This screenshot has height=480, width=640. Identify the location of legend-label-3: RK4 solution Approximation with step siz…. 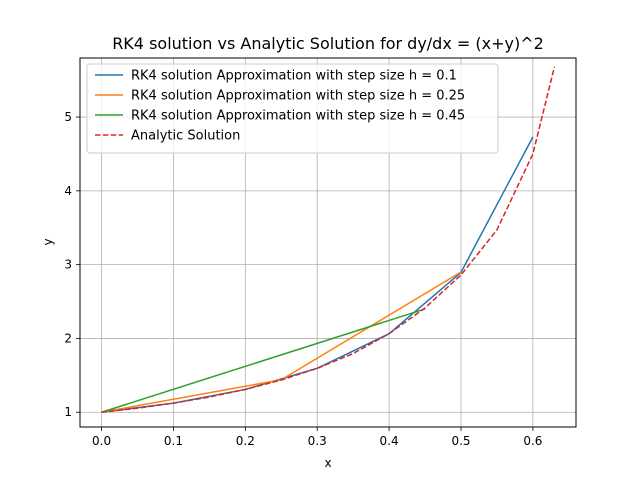
(298, 116).